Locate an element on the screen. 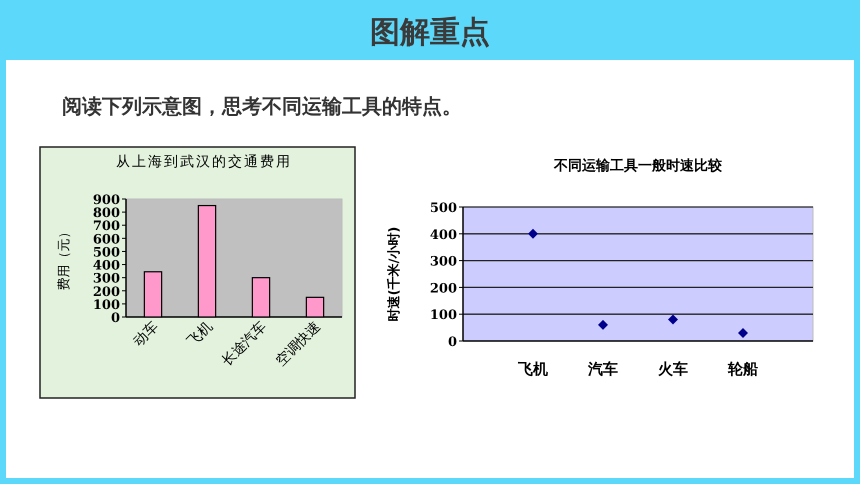 This screenshot has width=860, height=484. x-tick-label: 火车 is located at coordinates (673, 369).